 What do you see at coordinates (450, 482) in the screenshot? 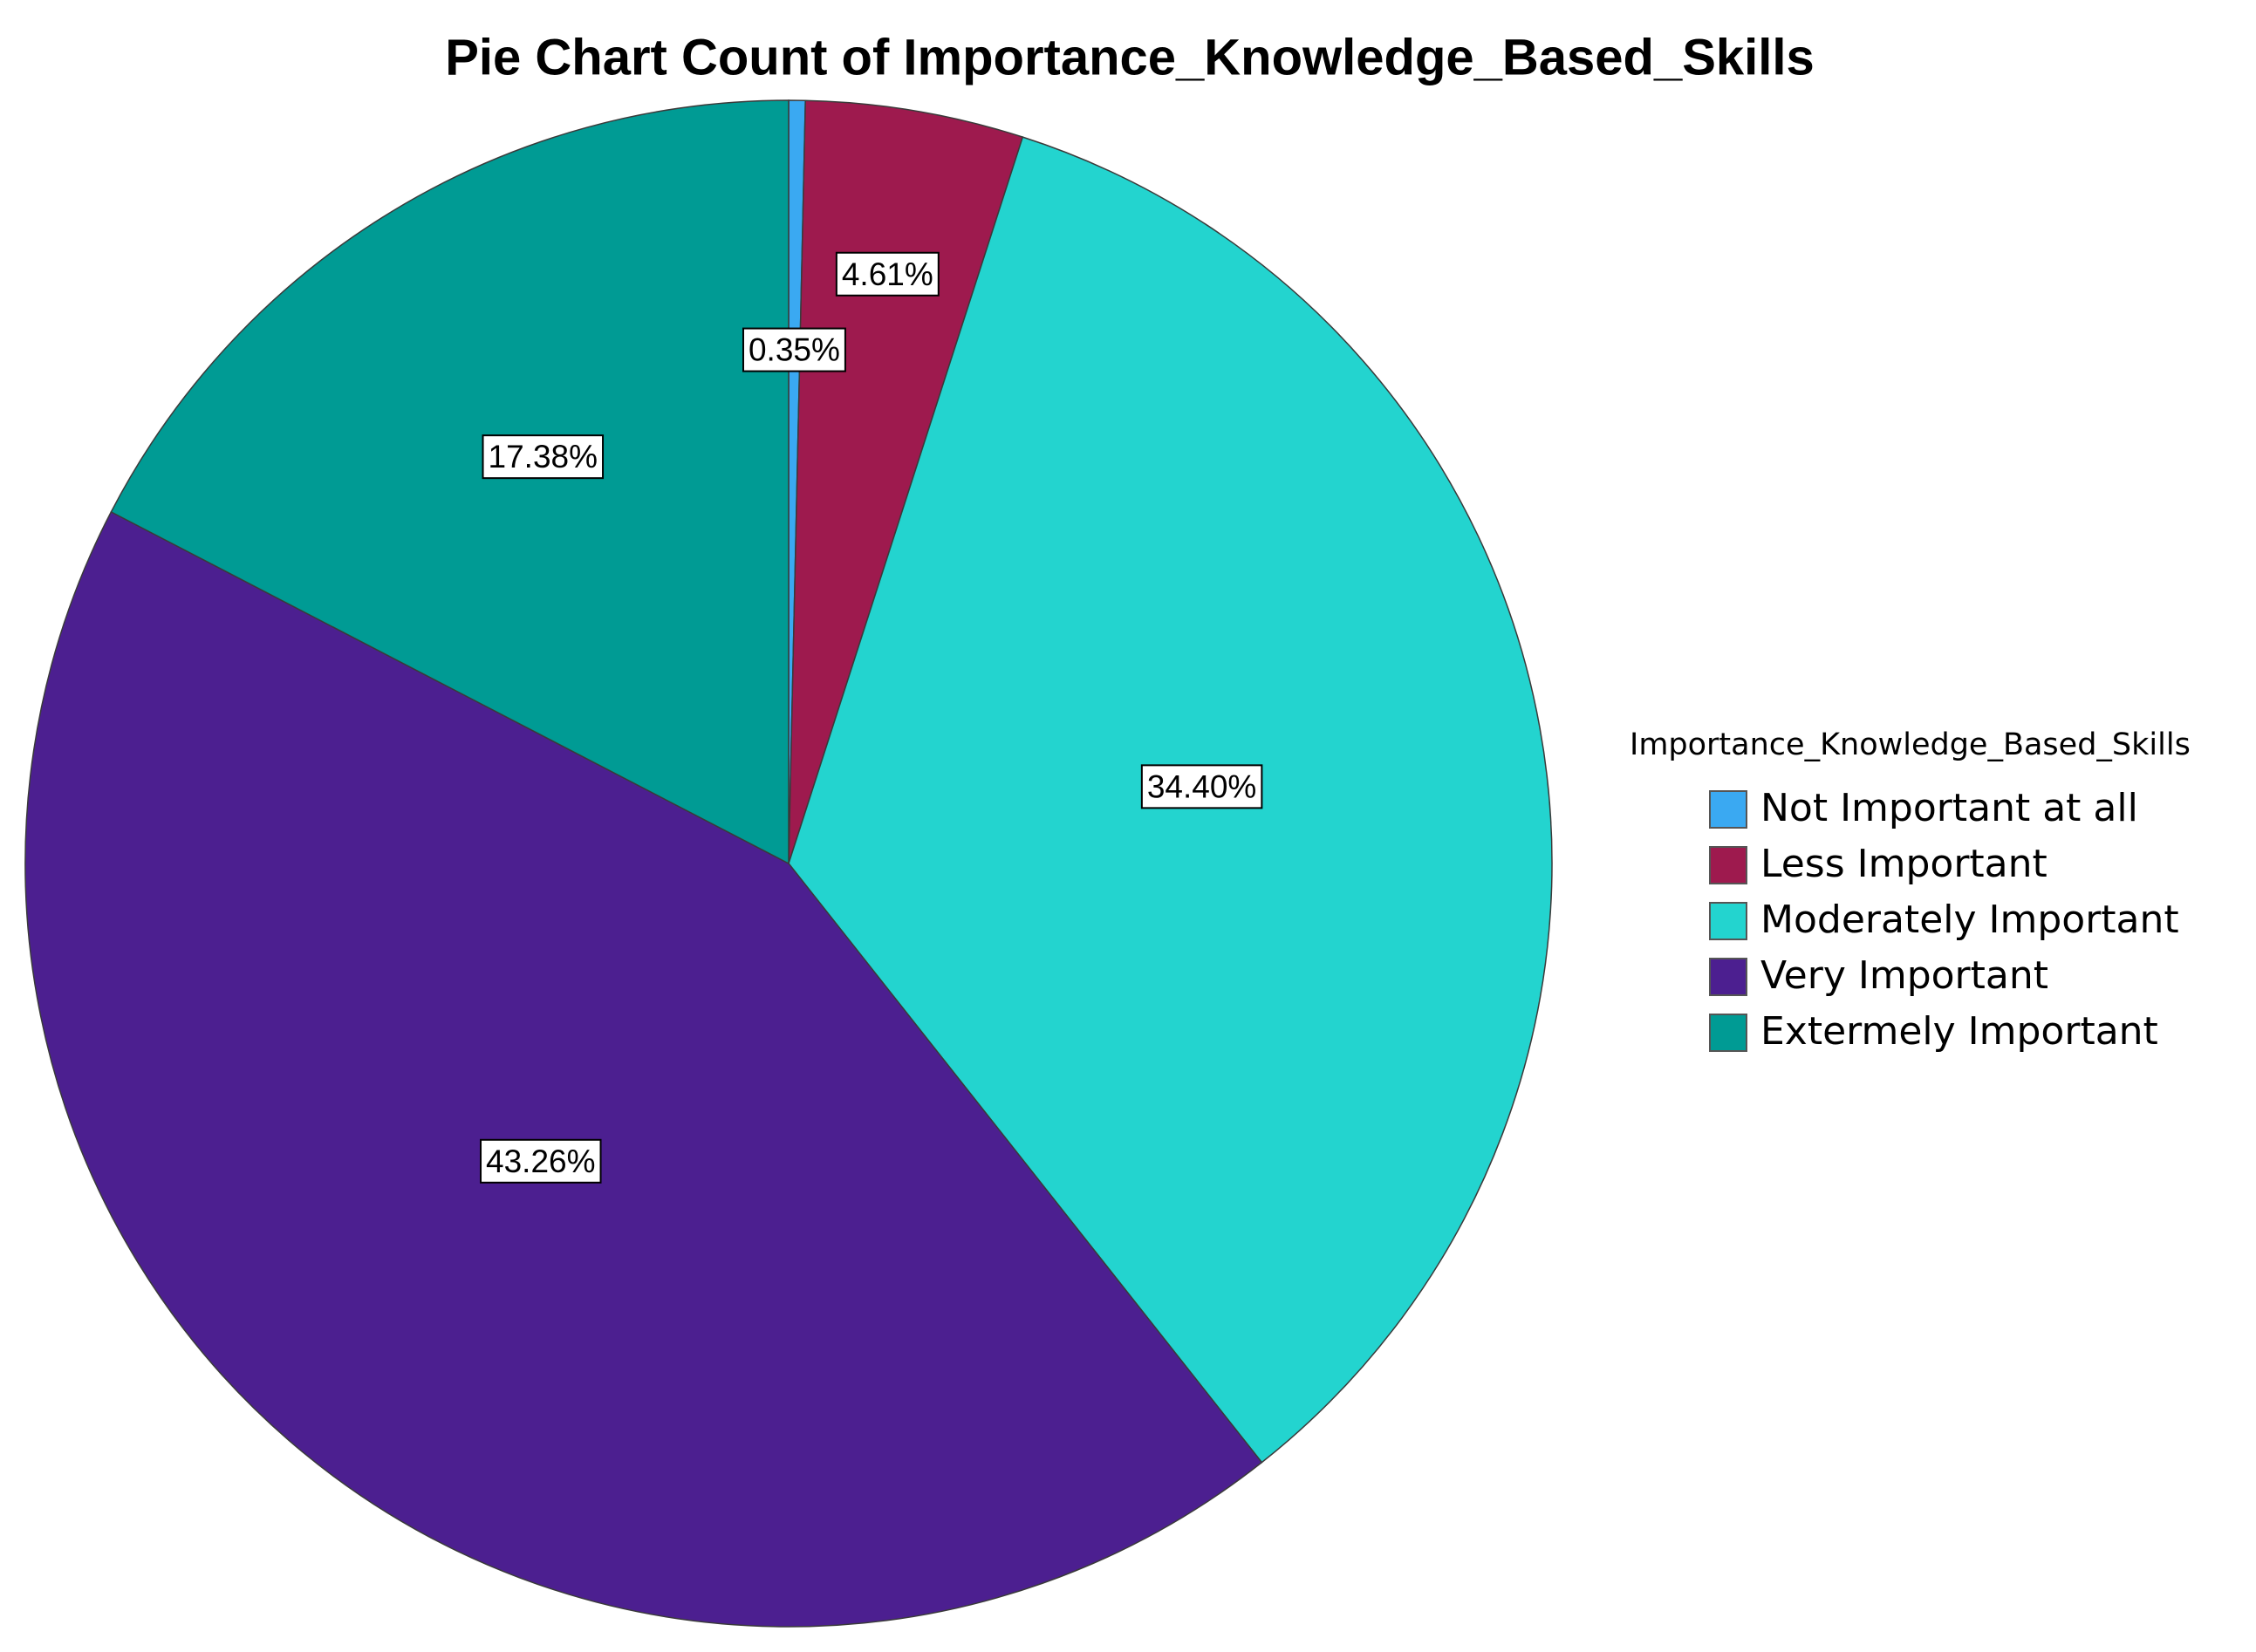
I see `pie-slice` at bounding box center [450, 482].